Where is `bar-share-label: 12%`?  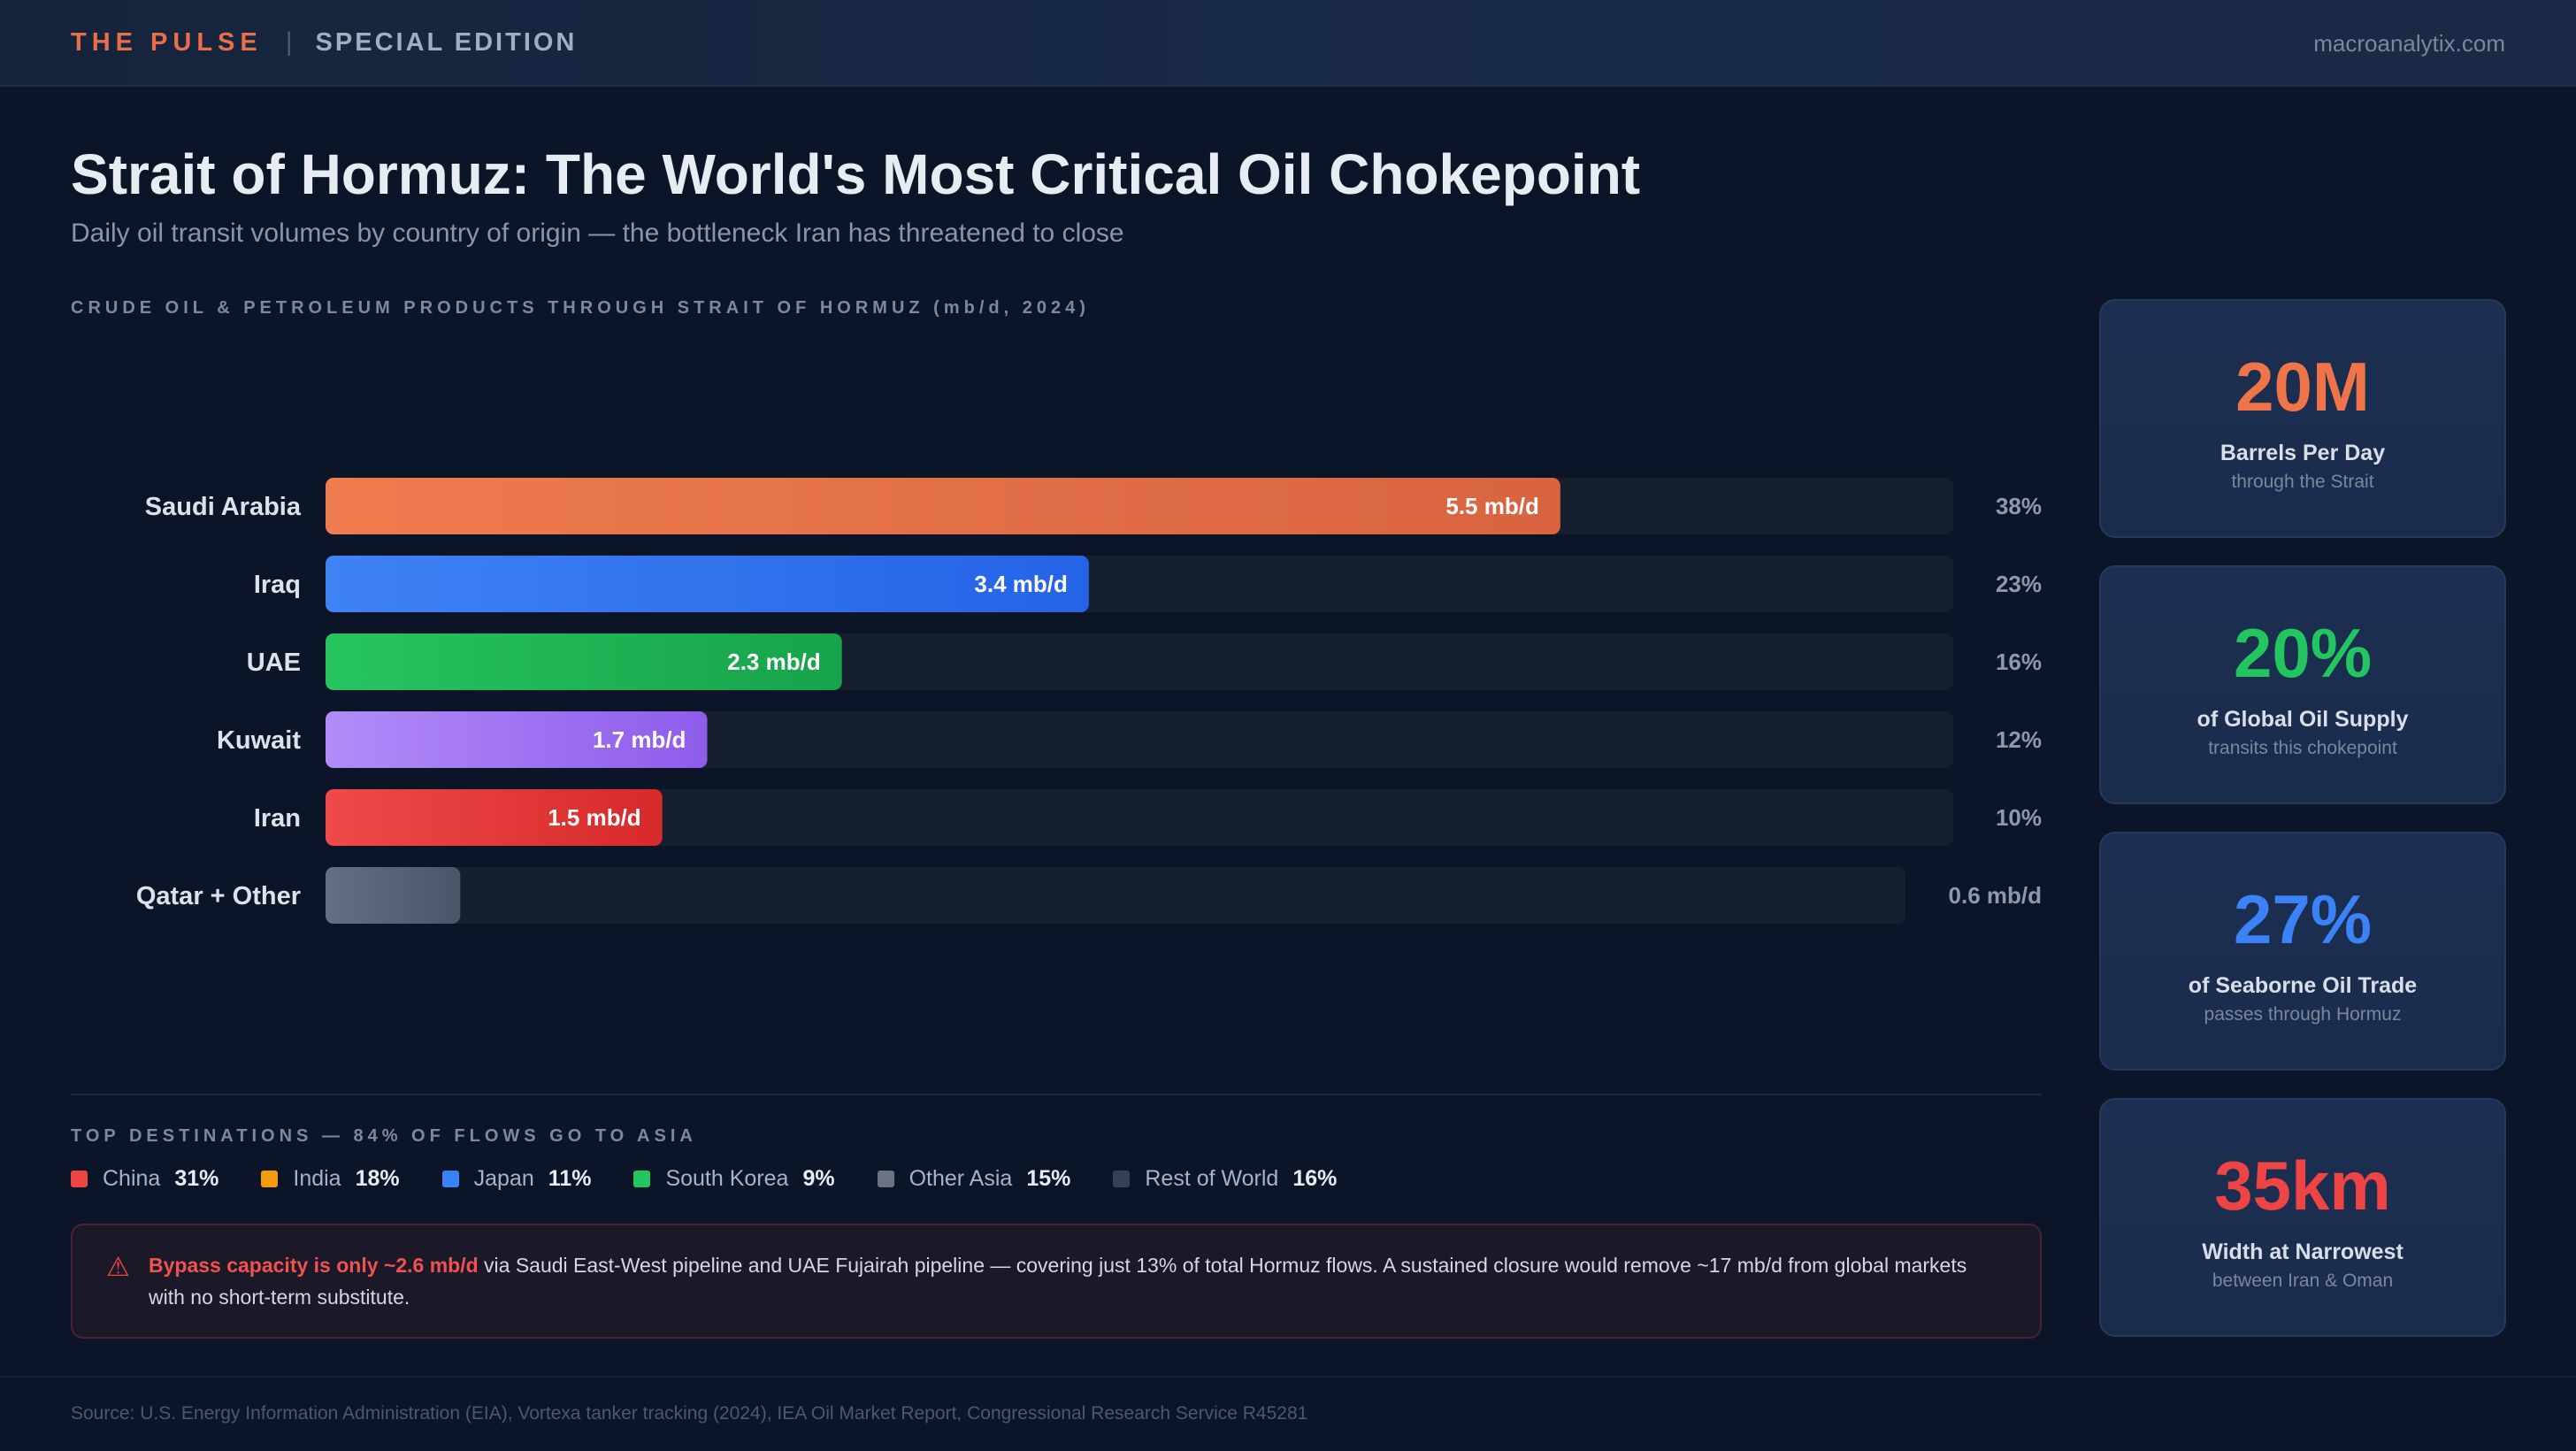
bar-share-label: 12% is located at coordinates (2019, 739).